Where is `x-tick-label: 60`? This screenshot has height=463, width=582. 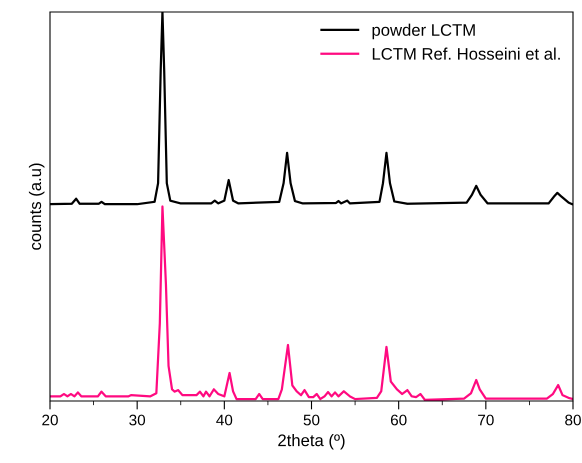
x-tick-label: 60 is located at coordinates (398, 420).